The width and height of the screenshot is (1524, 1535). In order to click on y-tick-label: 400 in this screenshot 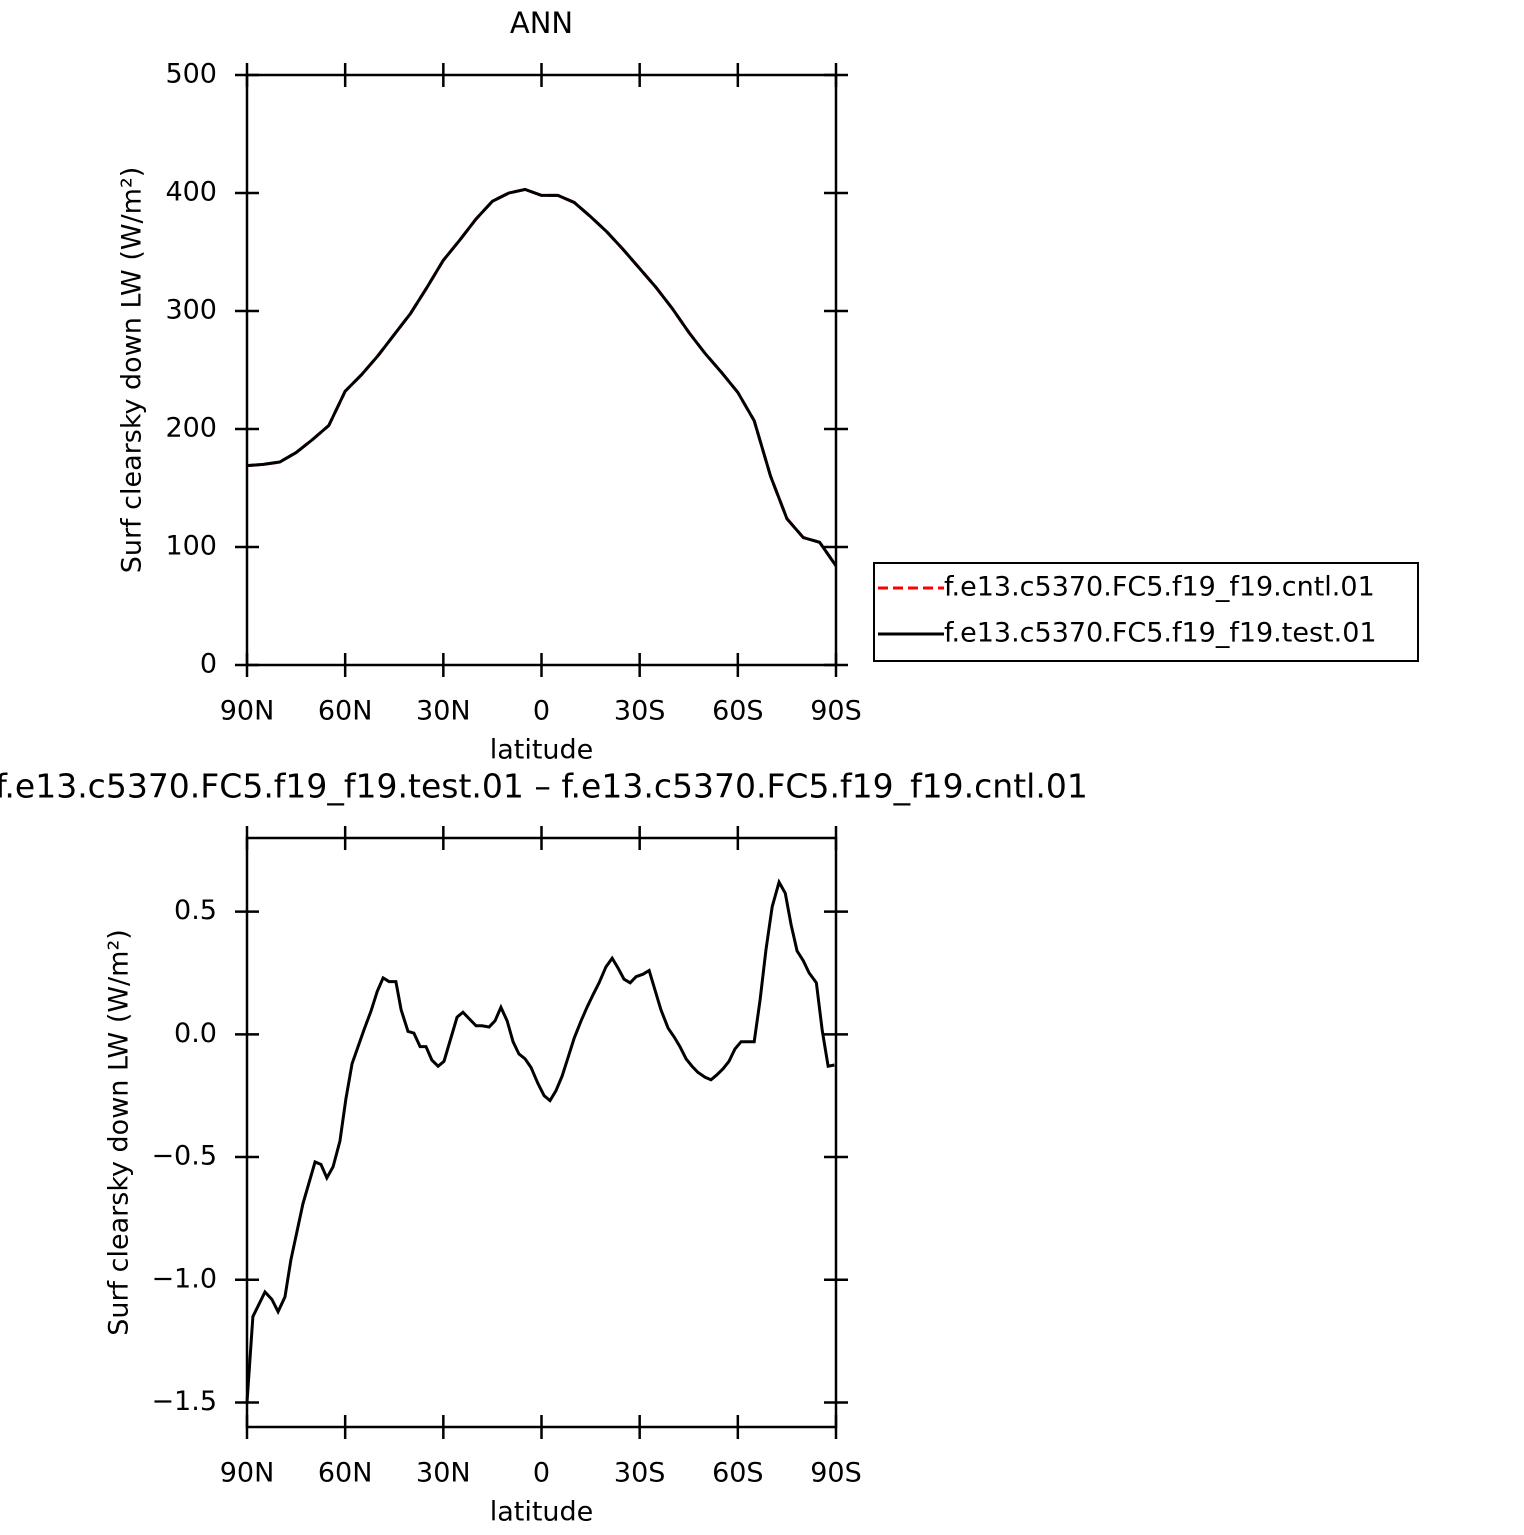, I will do `click(191, 192)`.